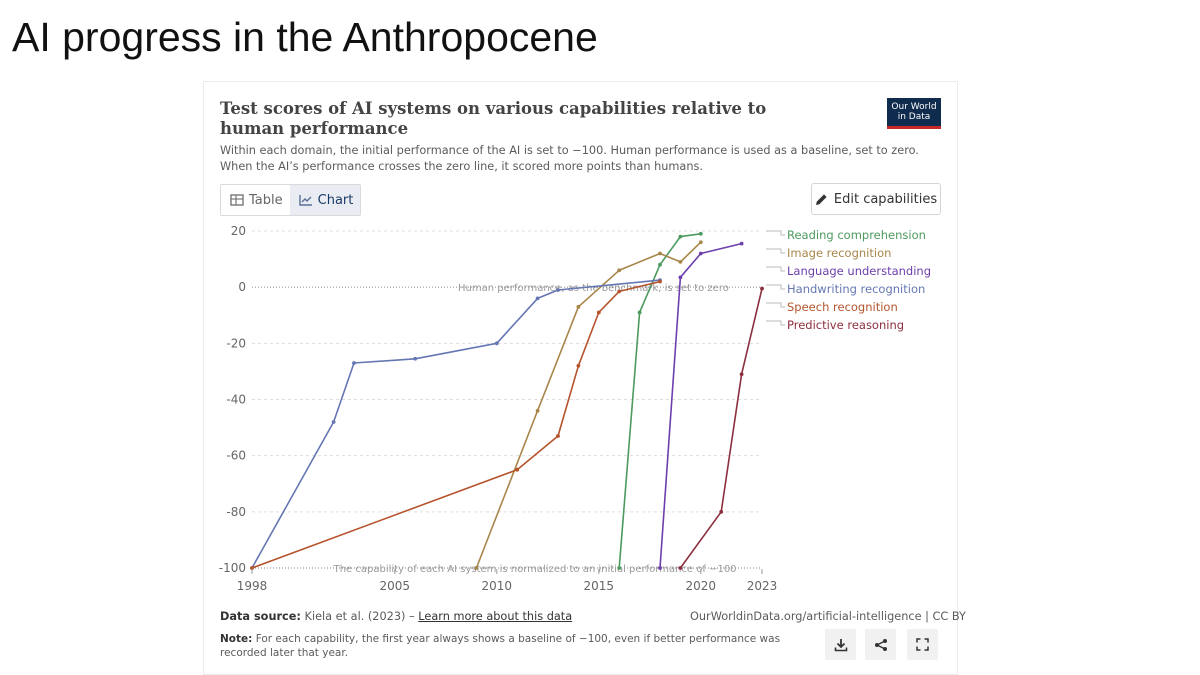  What do you see at coordinates (335, 200) in the screenshot?
I see `tab-chart-label: Chart` at bounding box center [335, 200].